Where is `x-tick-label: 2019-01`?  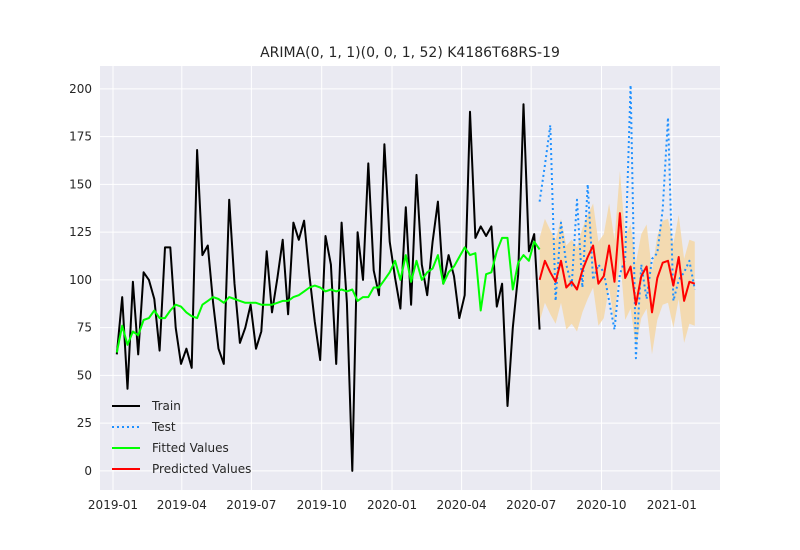 x-tick-label: 2019-01 is located at coordinates (113, 505).